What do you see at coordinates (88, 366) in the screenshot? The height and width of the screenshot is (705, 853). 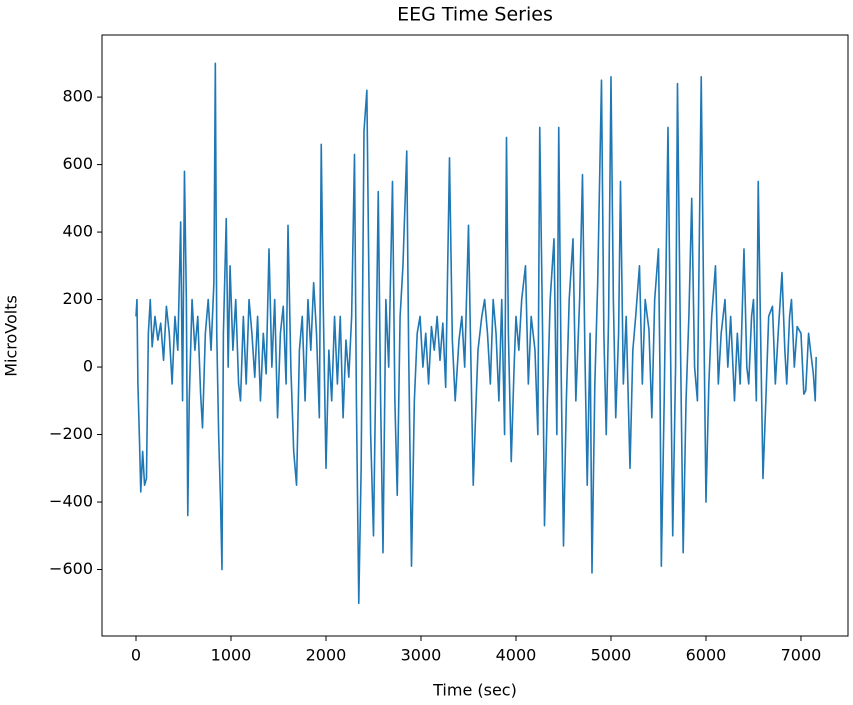 I see `y-tick-label: 0` at bounding box center [88, 366].